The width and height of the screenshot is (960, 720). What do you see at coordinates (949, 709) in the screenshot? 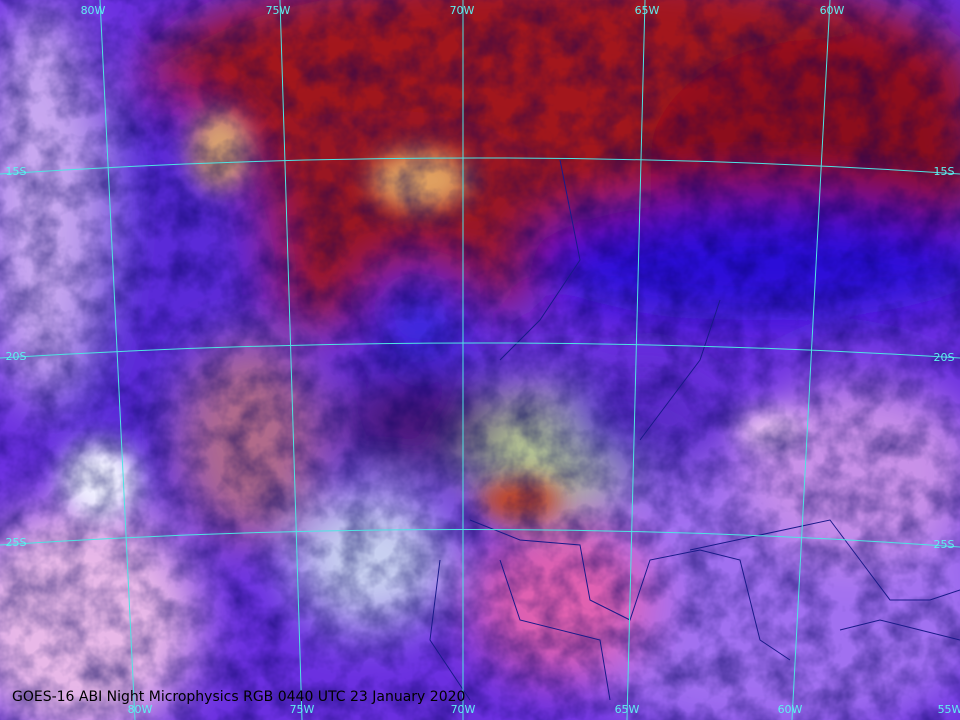
I see `grid-label: 55W` at bounding box center [949, 709].